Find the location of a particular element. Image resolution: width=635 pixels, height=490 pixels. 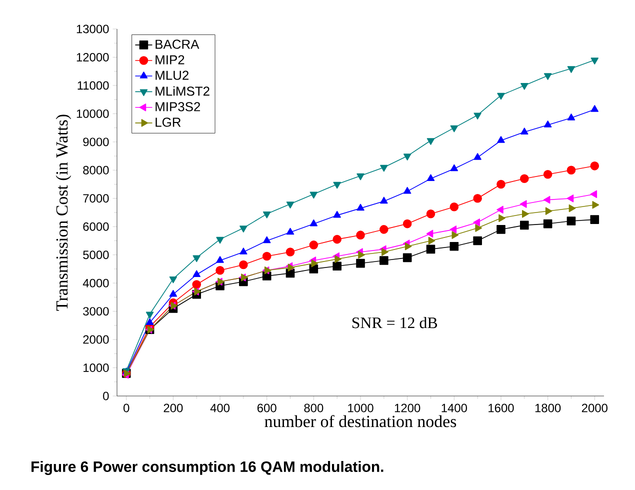

y-tick-label: 10000 is located at coordinates (92, 113).